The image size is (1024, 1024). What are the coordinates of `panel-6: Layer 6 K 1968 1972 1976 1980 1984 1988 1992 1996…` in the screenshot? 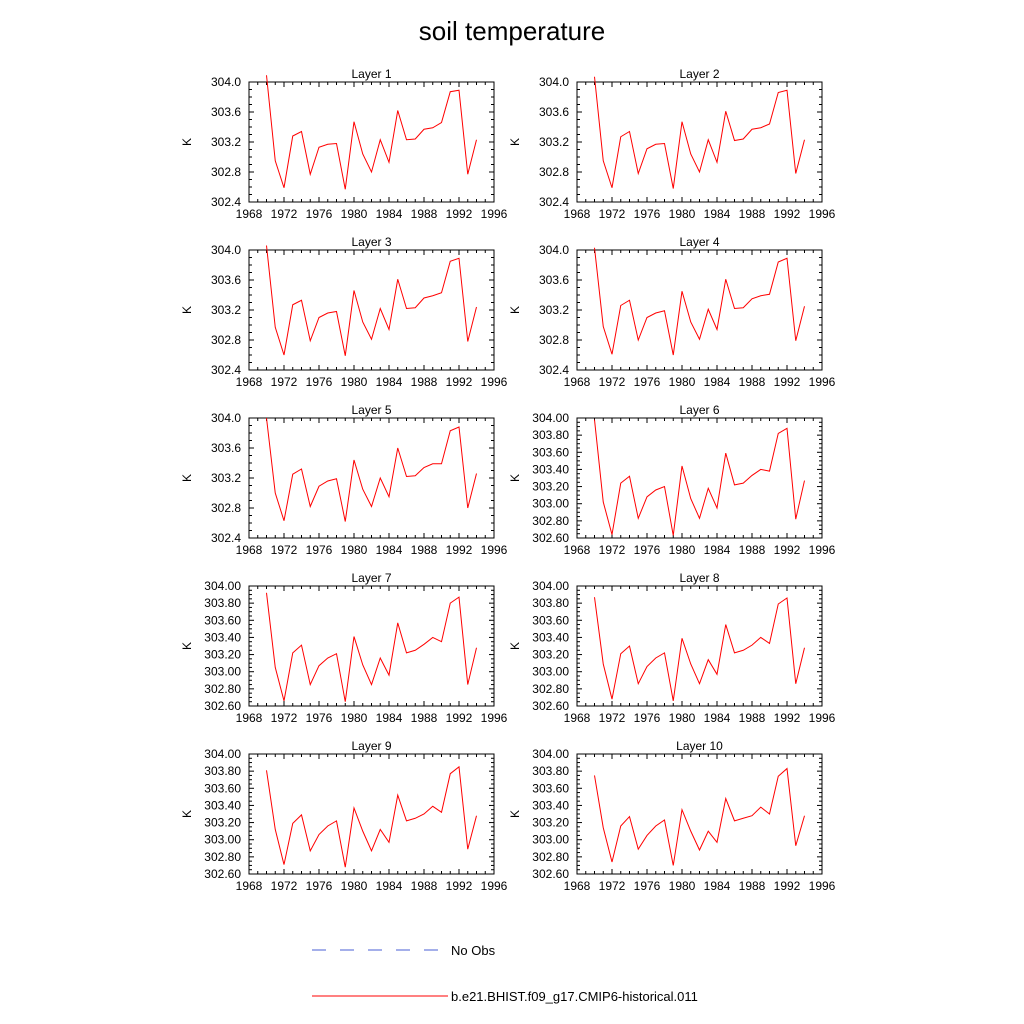 It's located at (672, 480).